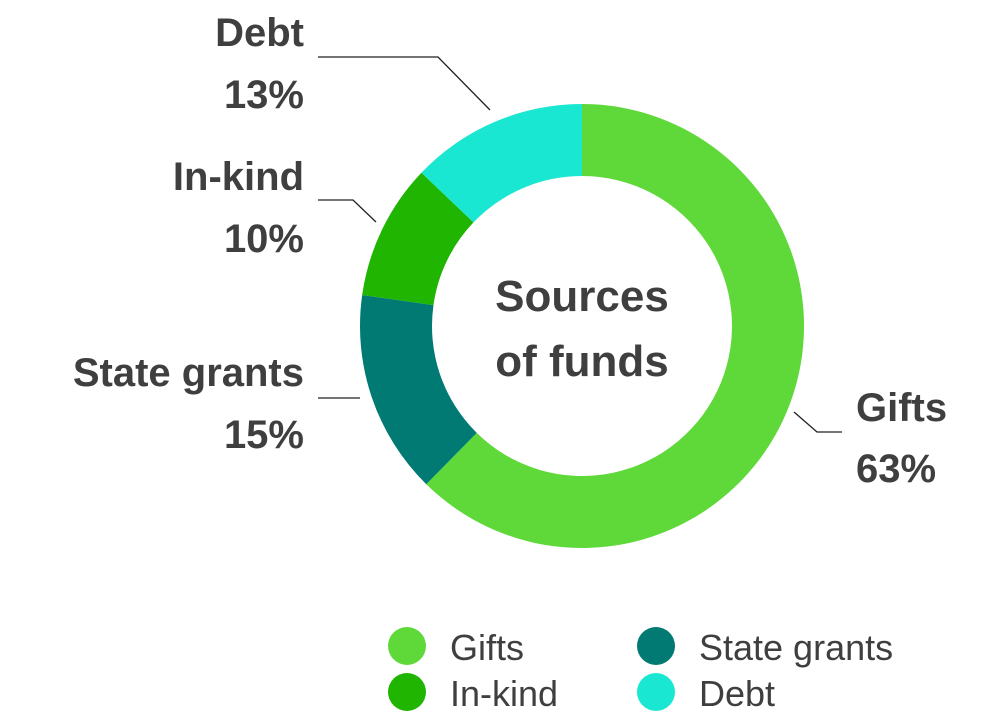  What do you see at coordinates (870, 438) in the screenshot?
I see `callout-gifts: Gifts 63%` at bounding box center [870, 438].